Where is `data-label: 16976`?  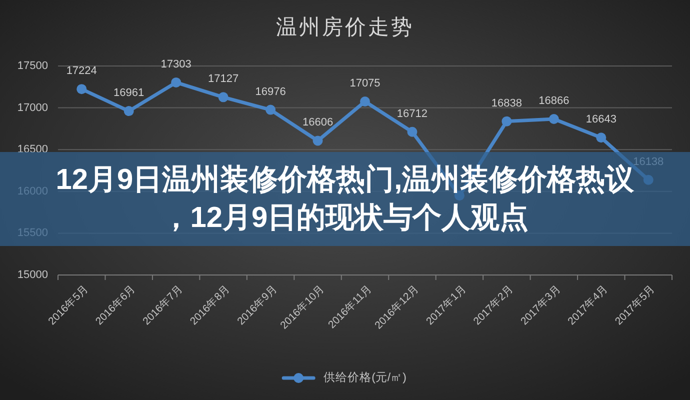
data-label: 16976 is located at coordinates (270, 92).